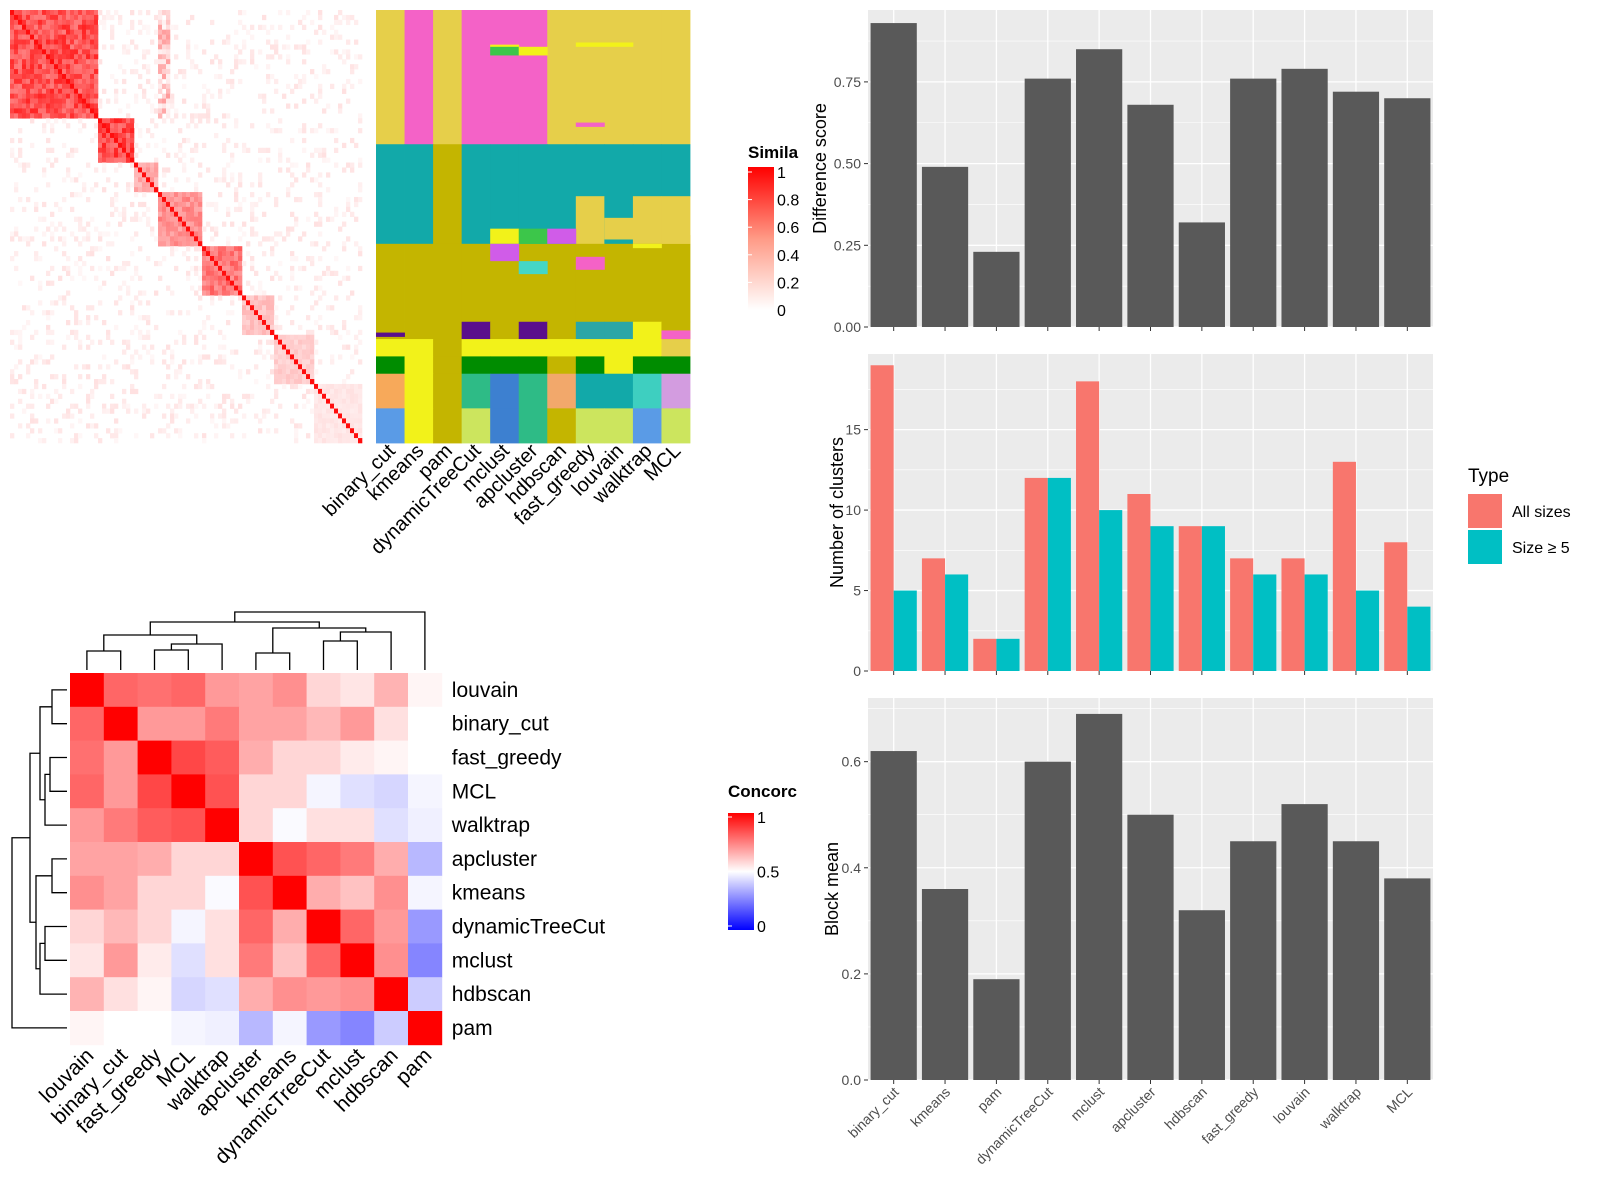  Describe the element at coordinates (1407, 212) in the screenshot. I see `bar` at that location.